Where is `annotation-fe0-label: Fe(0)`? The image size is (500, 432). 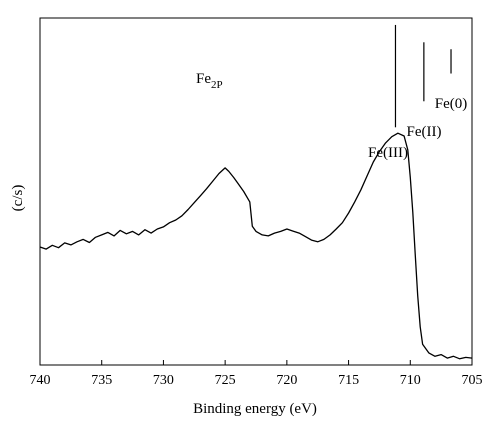 annotation-fe0-label: Fe(0) is located at coordinates (451, 104).